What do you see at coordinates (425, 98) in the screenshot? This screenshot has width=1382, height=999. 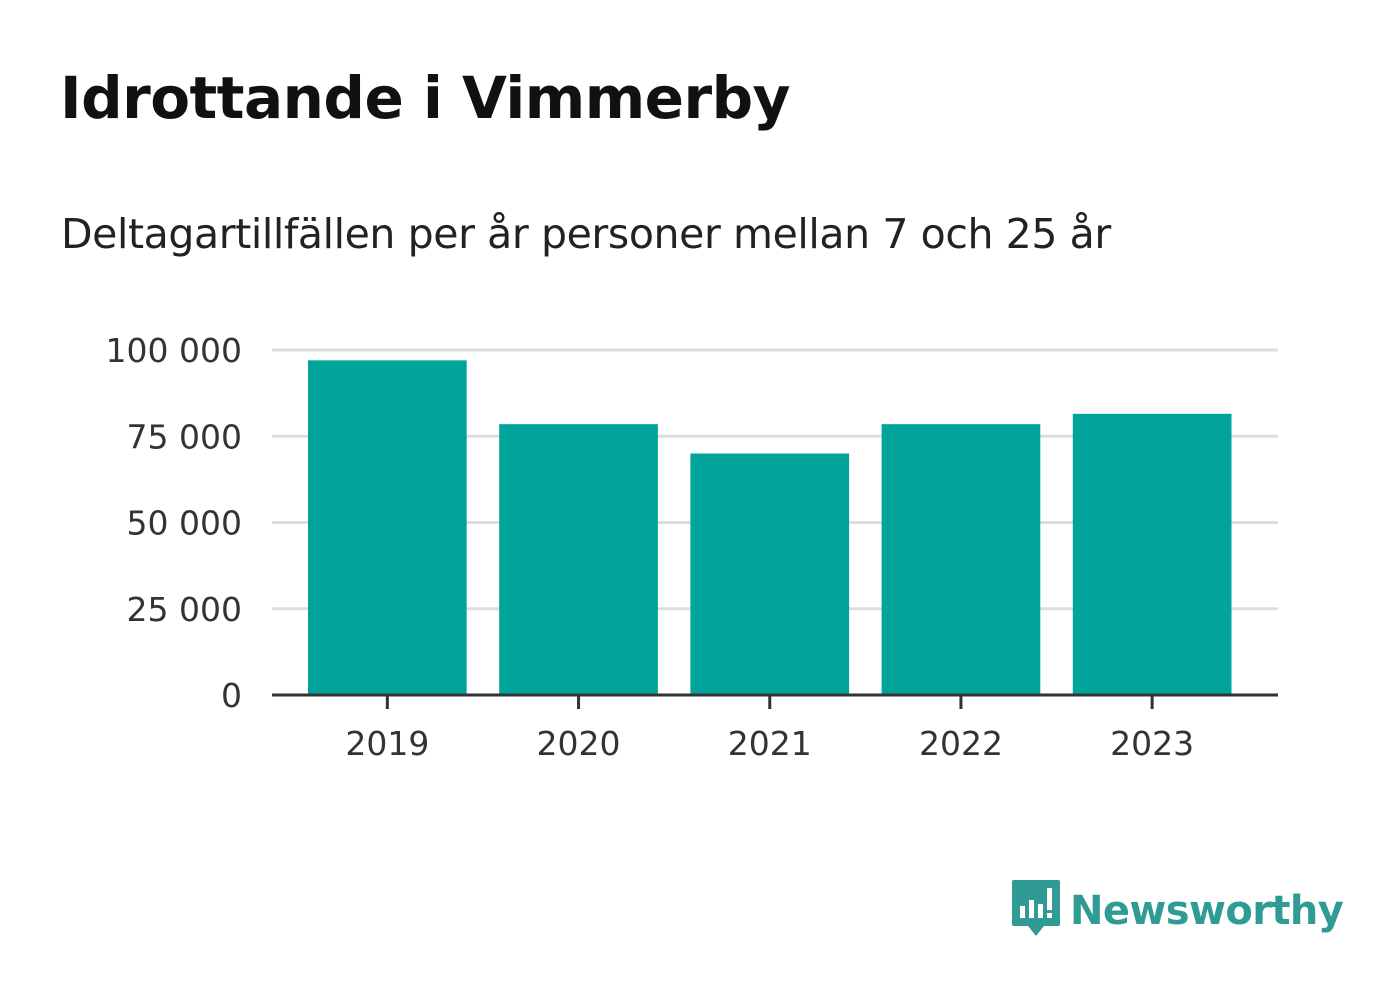 I see `chart-title: Idrottande i Vimmerby` at bounding box center [425, 98].